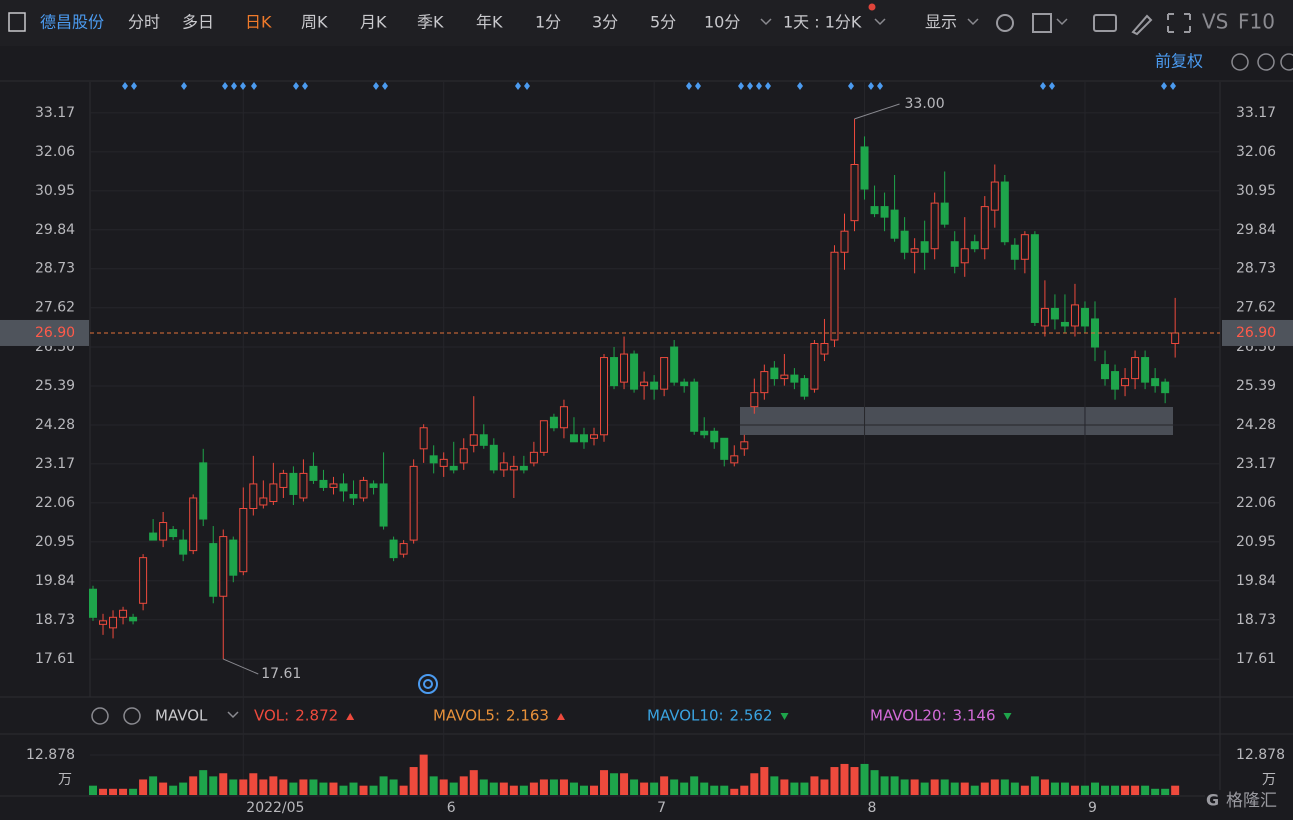  I want to click on undo-icon, so click(1240, 62).